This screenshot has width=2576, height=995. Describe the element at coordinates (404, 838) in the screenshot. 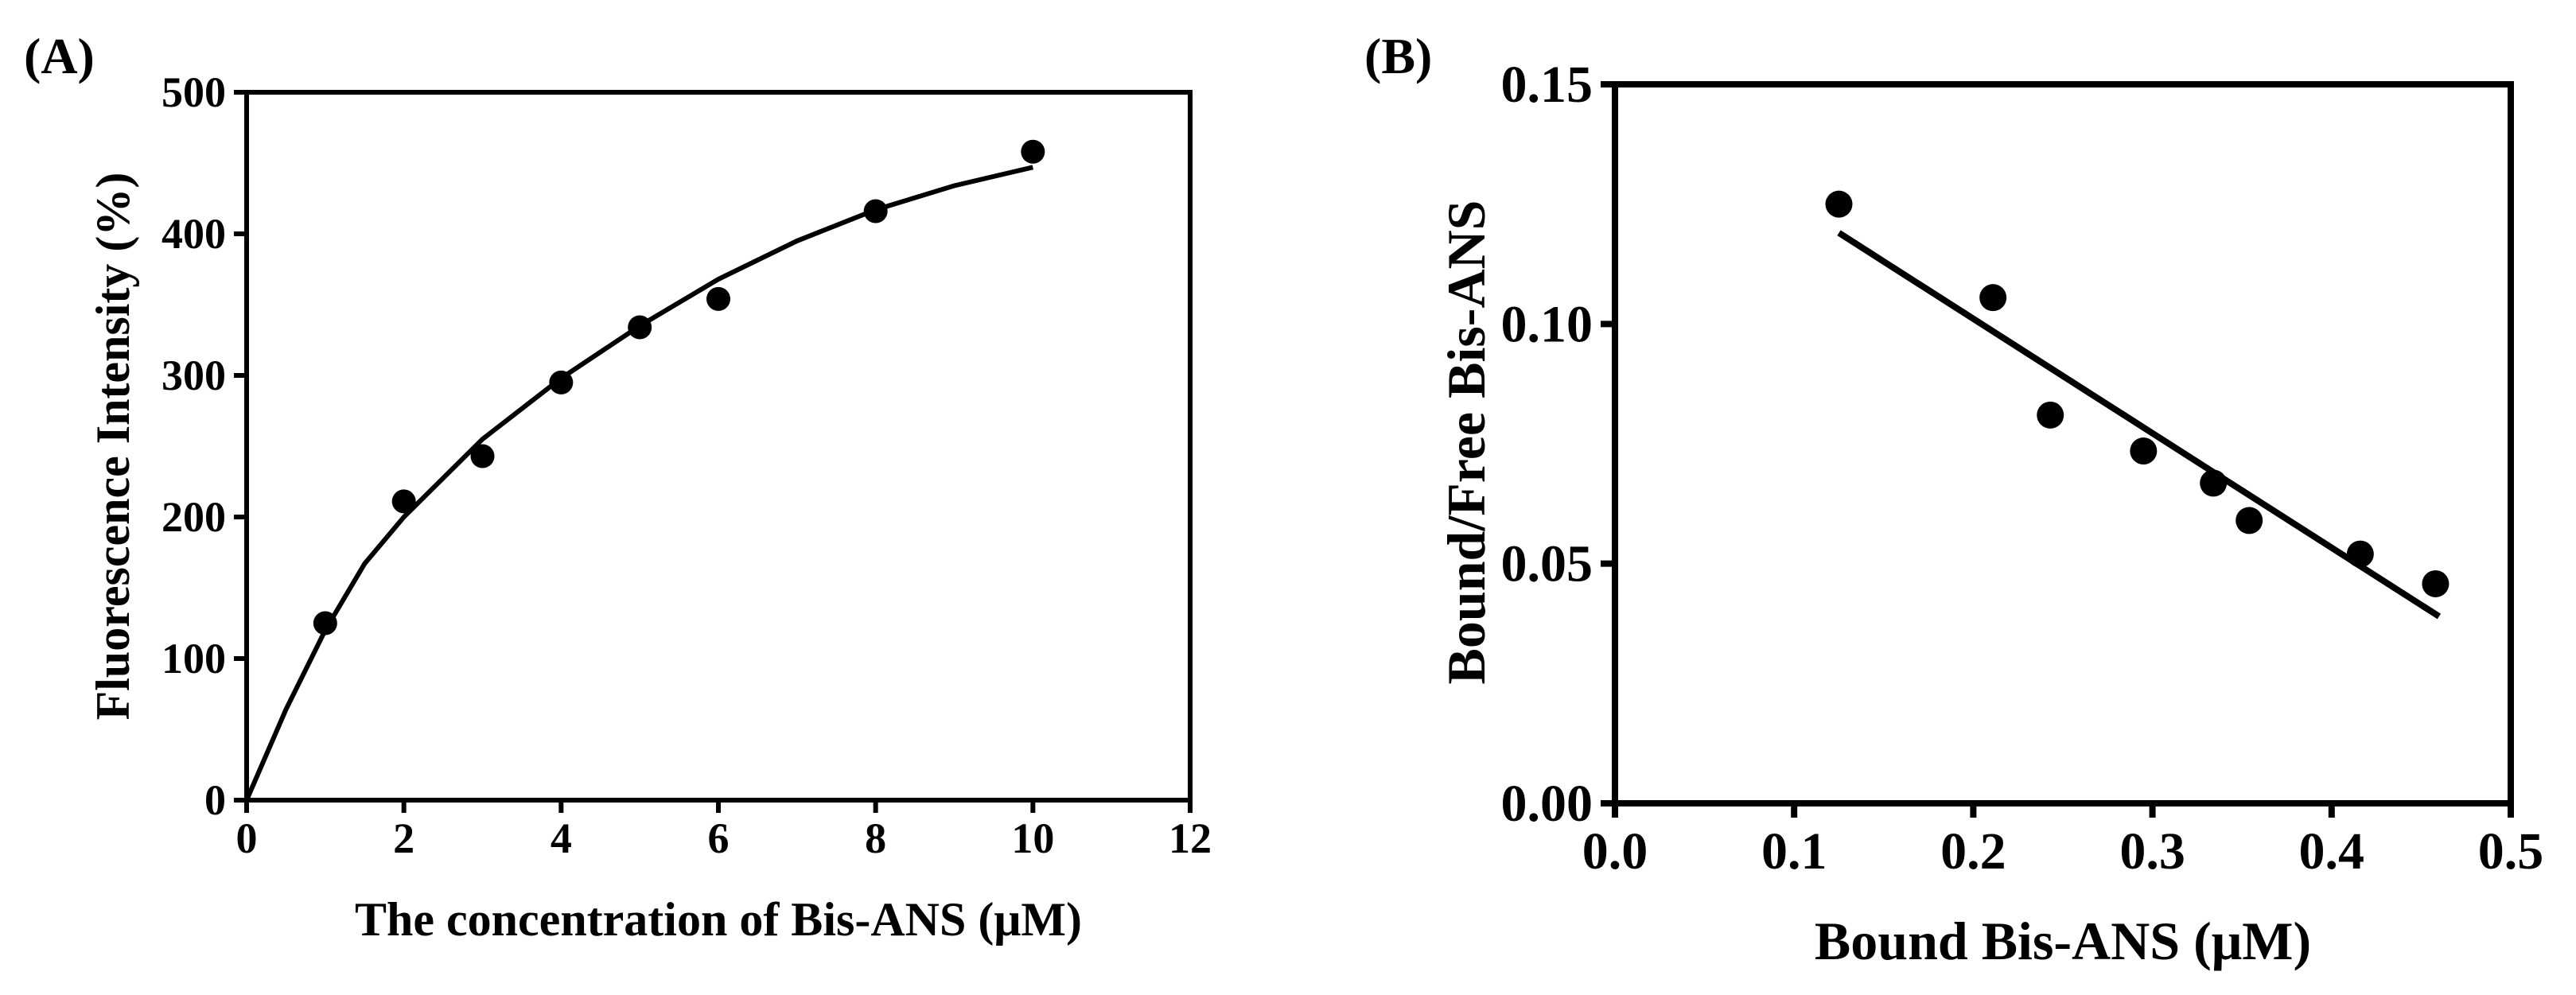

I see `x-tick-label-a-1: 2` at that location.